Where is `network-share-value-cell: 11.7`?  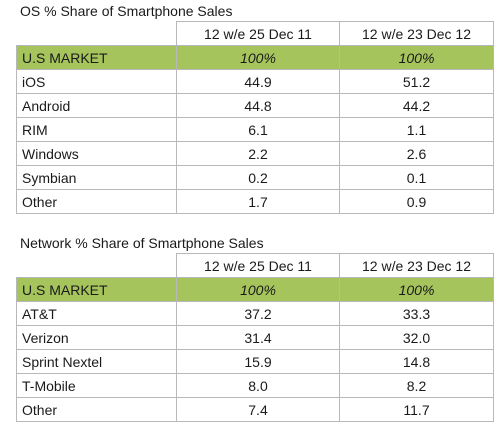
network-share-value-cell: 11.7 is located at coordinates (416, 409).